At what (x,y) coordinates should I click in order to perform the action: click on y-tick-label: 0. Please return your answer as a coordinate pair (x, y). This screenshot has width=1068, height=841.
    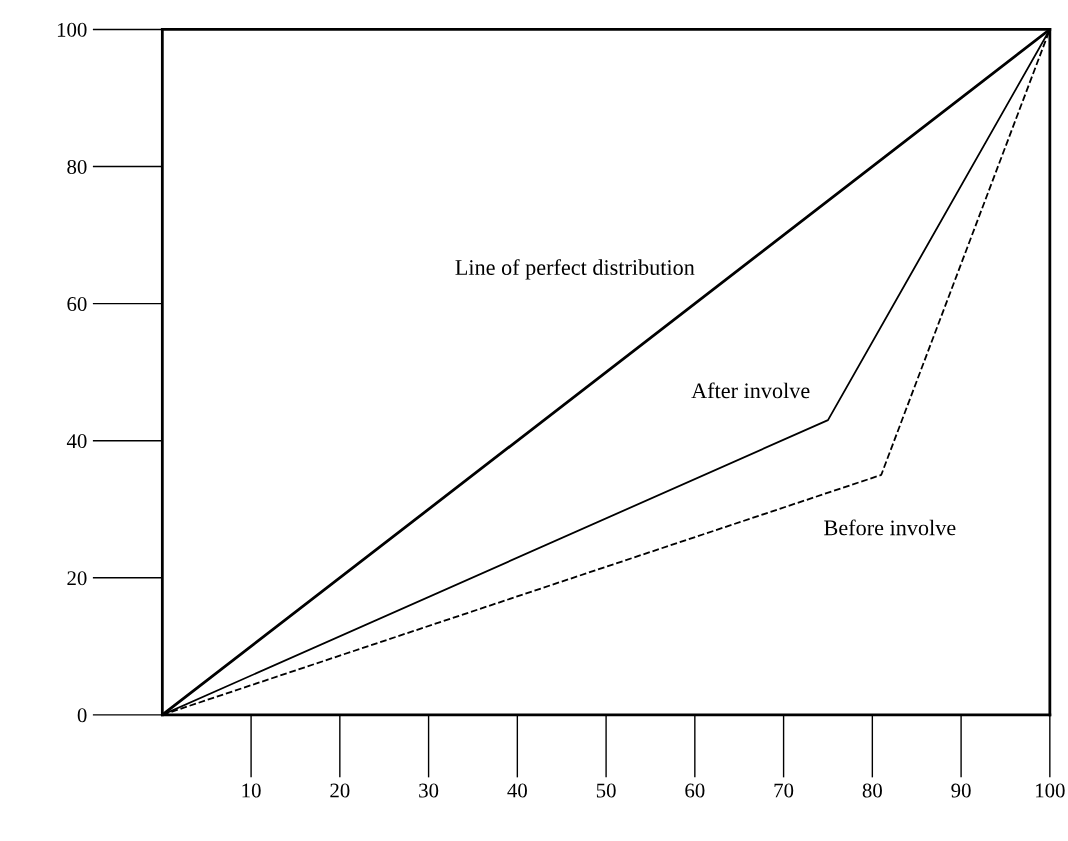
    Looking at the image, I should click on (82, 715).